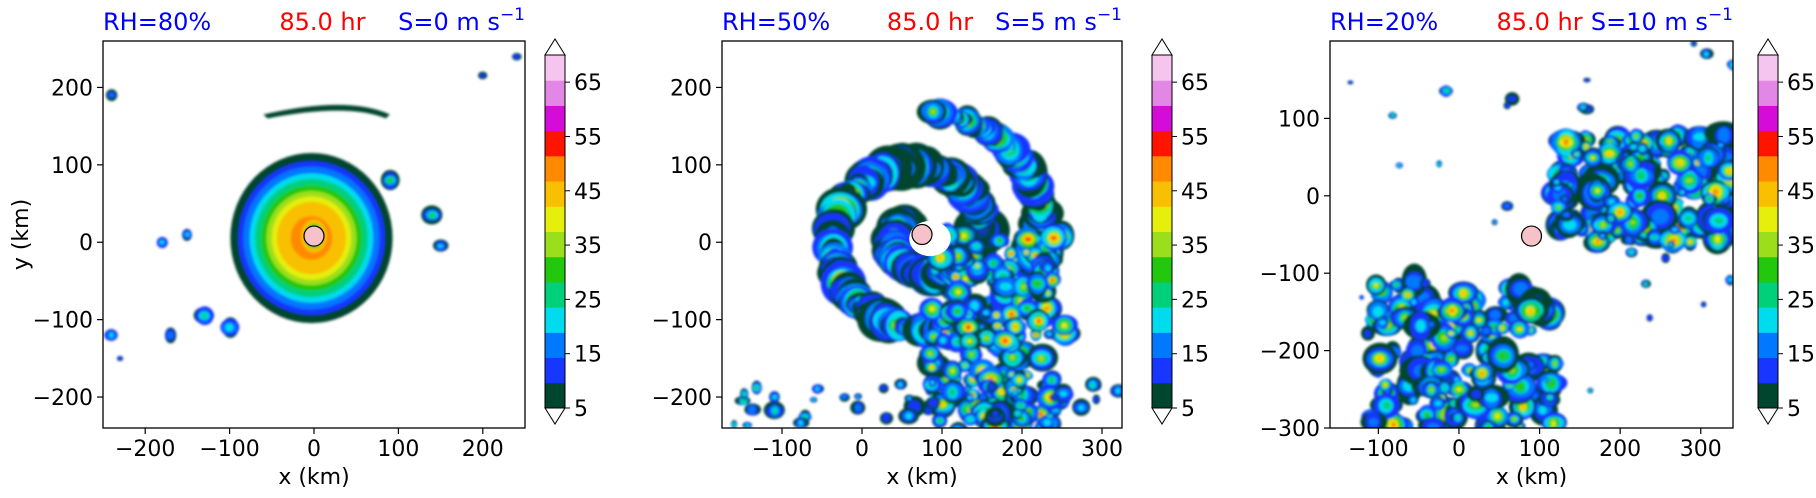 The height and width of the screenshot is (498, 1816). What do you see at coordinates (1195, 192) in the screenshot?
I see `colorbar-tick-label: 45` at bounding box center [1195, 192].